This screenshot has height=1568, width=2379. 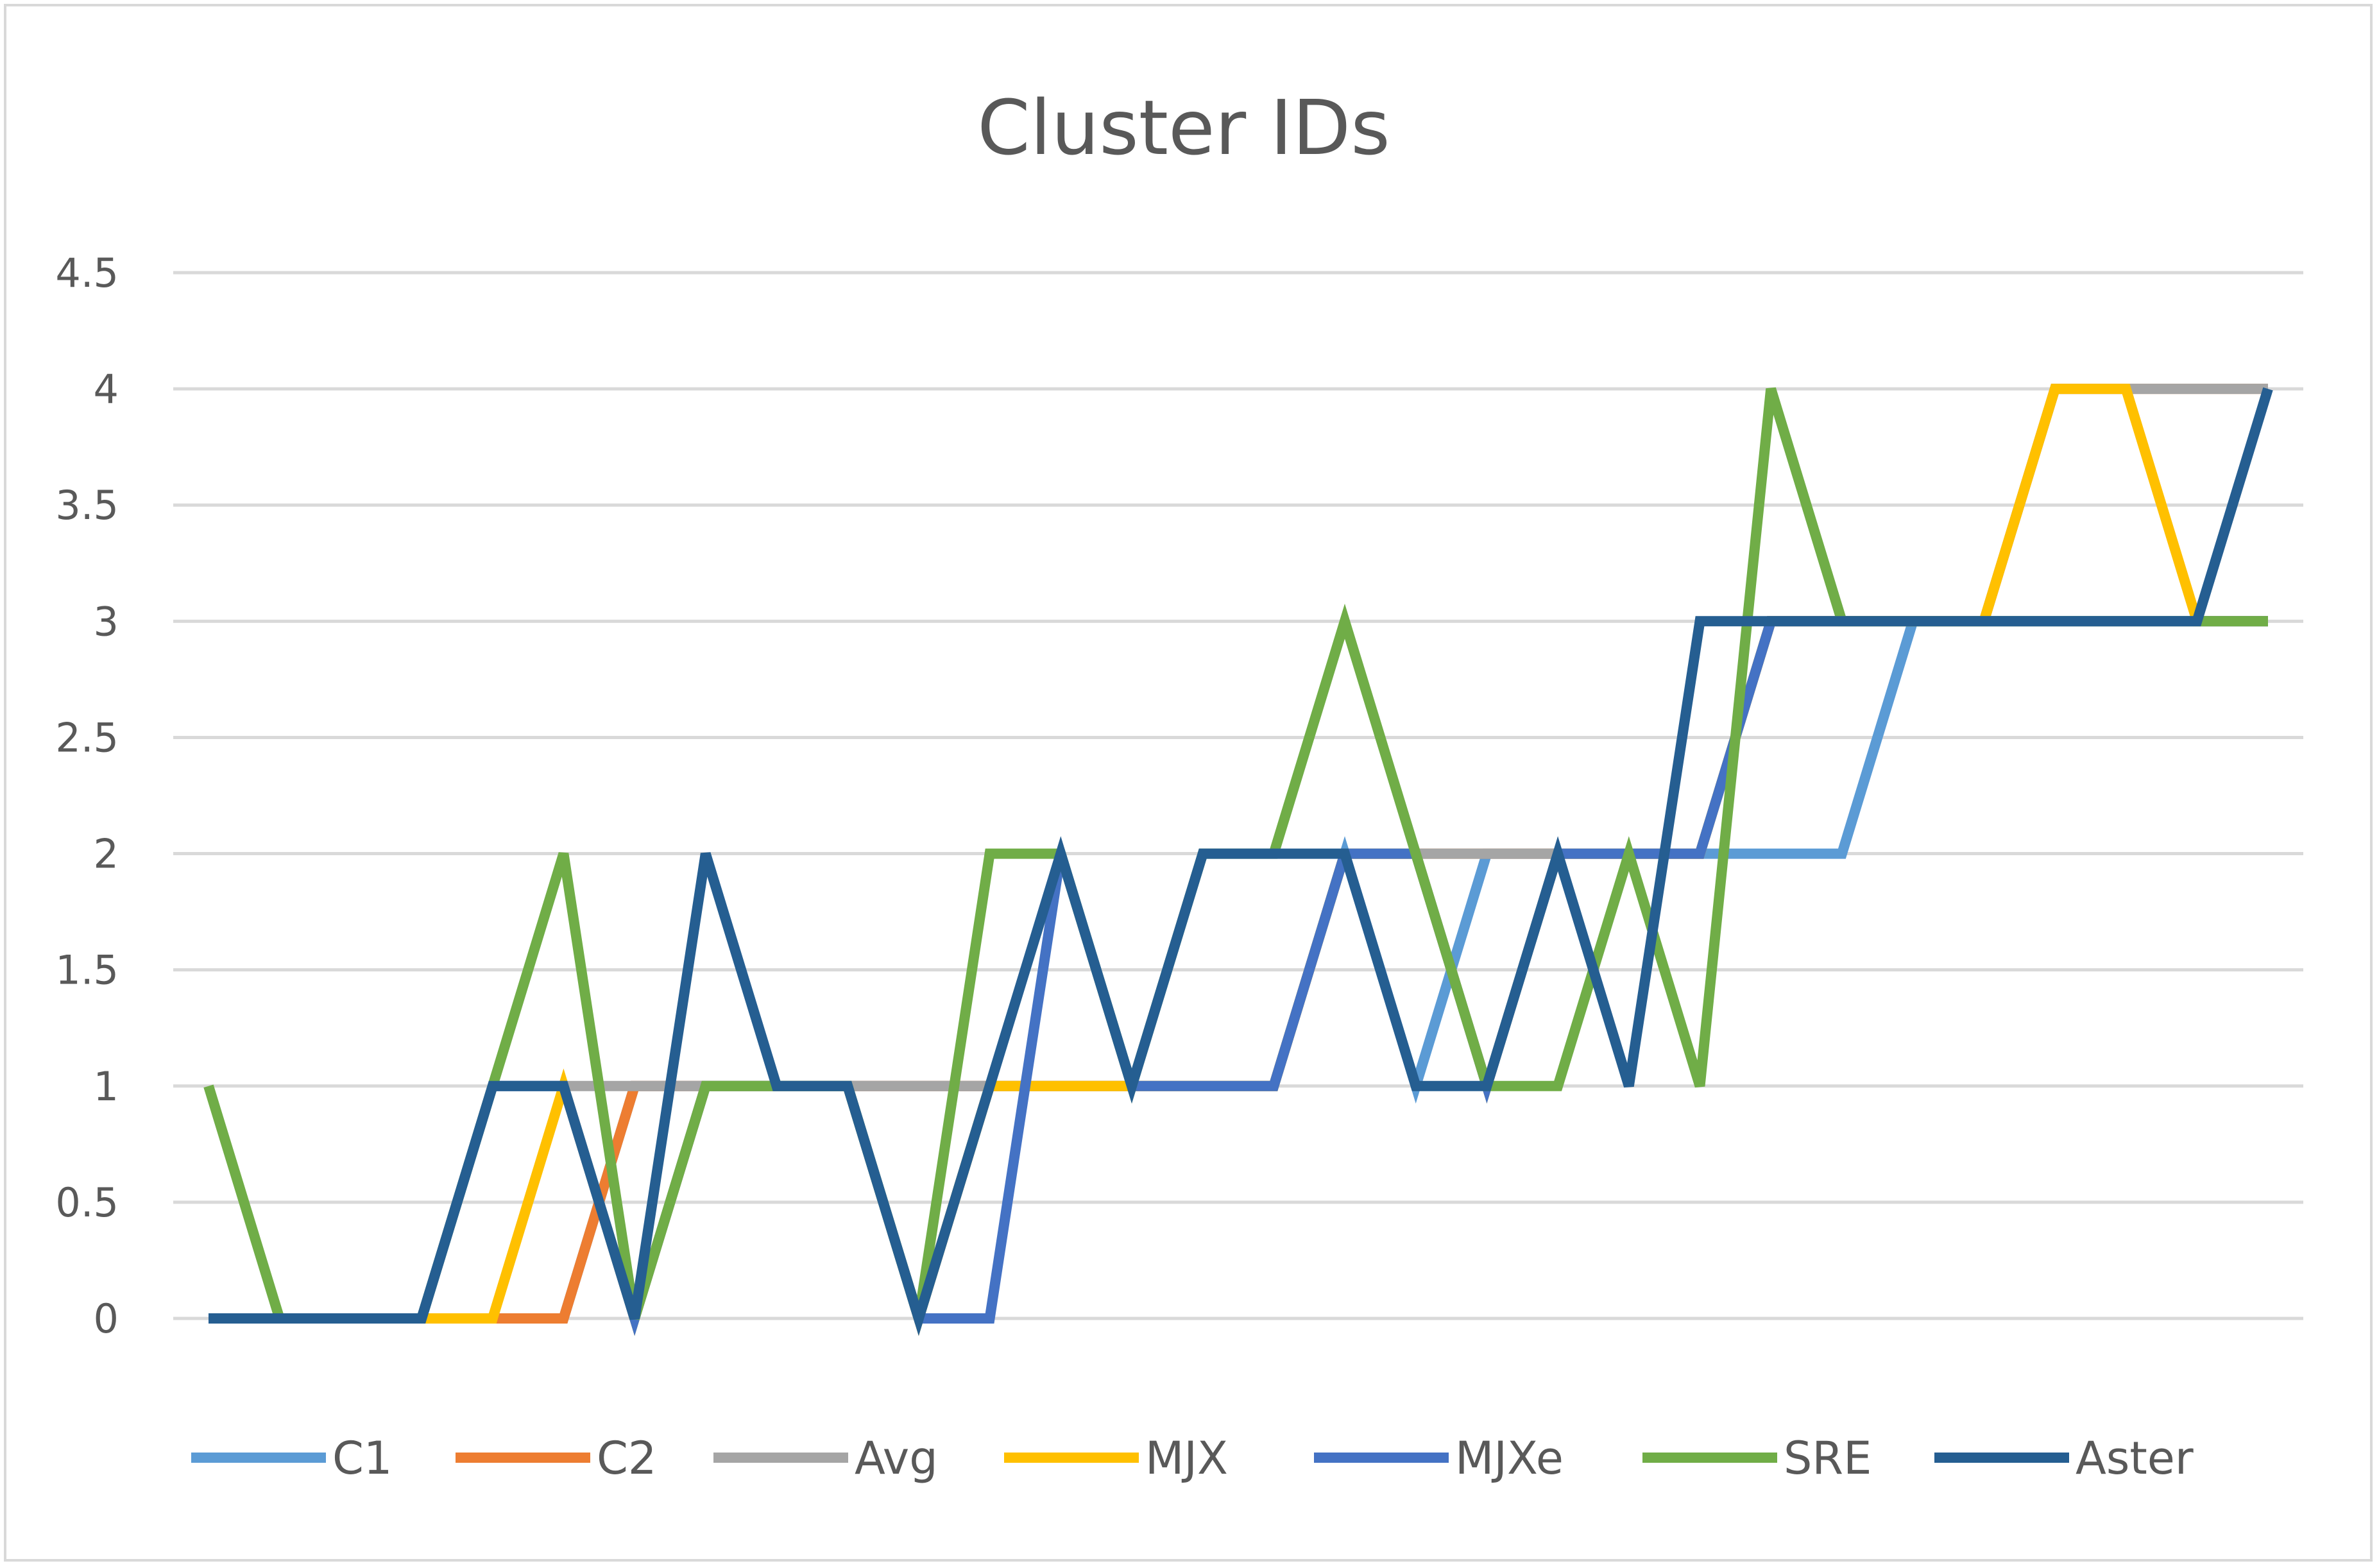 I want to click on y-tick-label: 2, so click(x=106, y=854).